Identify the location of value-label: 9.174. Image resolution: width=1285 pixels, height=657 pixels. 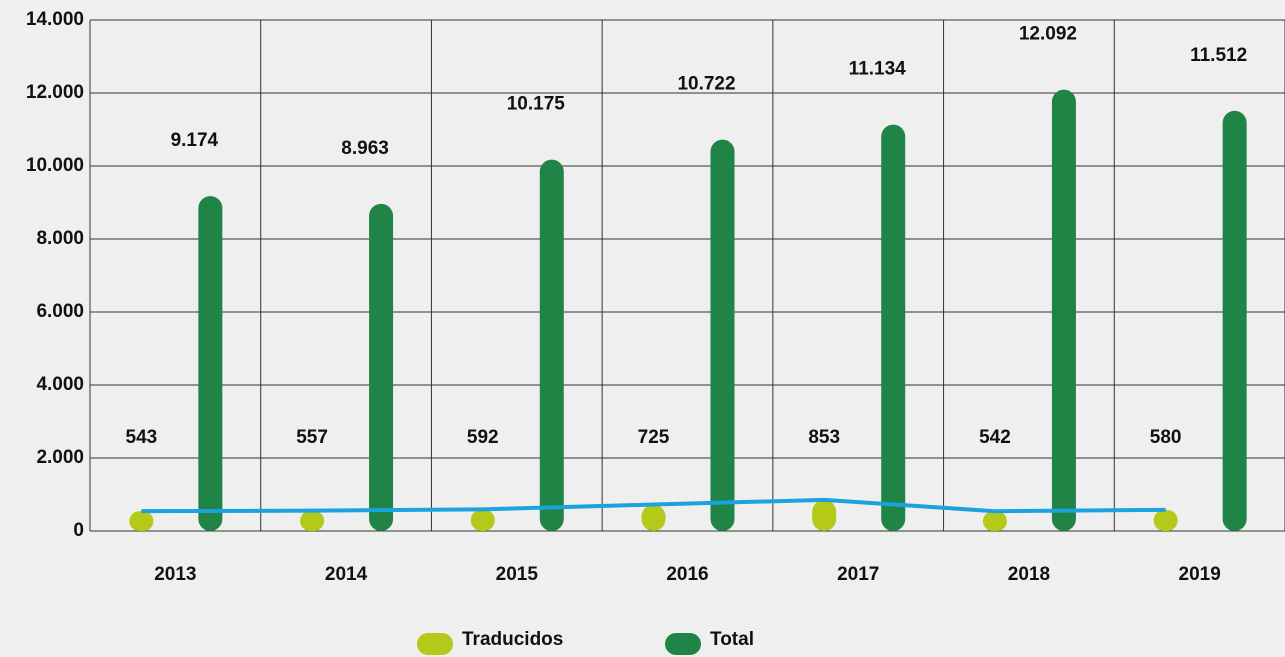
(195, 140).